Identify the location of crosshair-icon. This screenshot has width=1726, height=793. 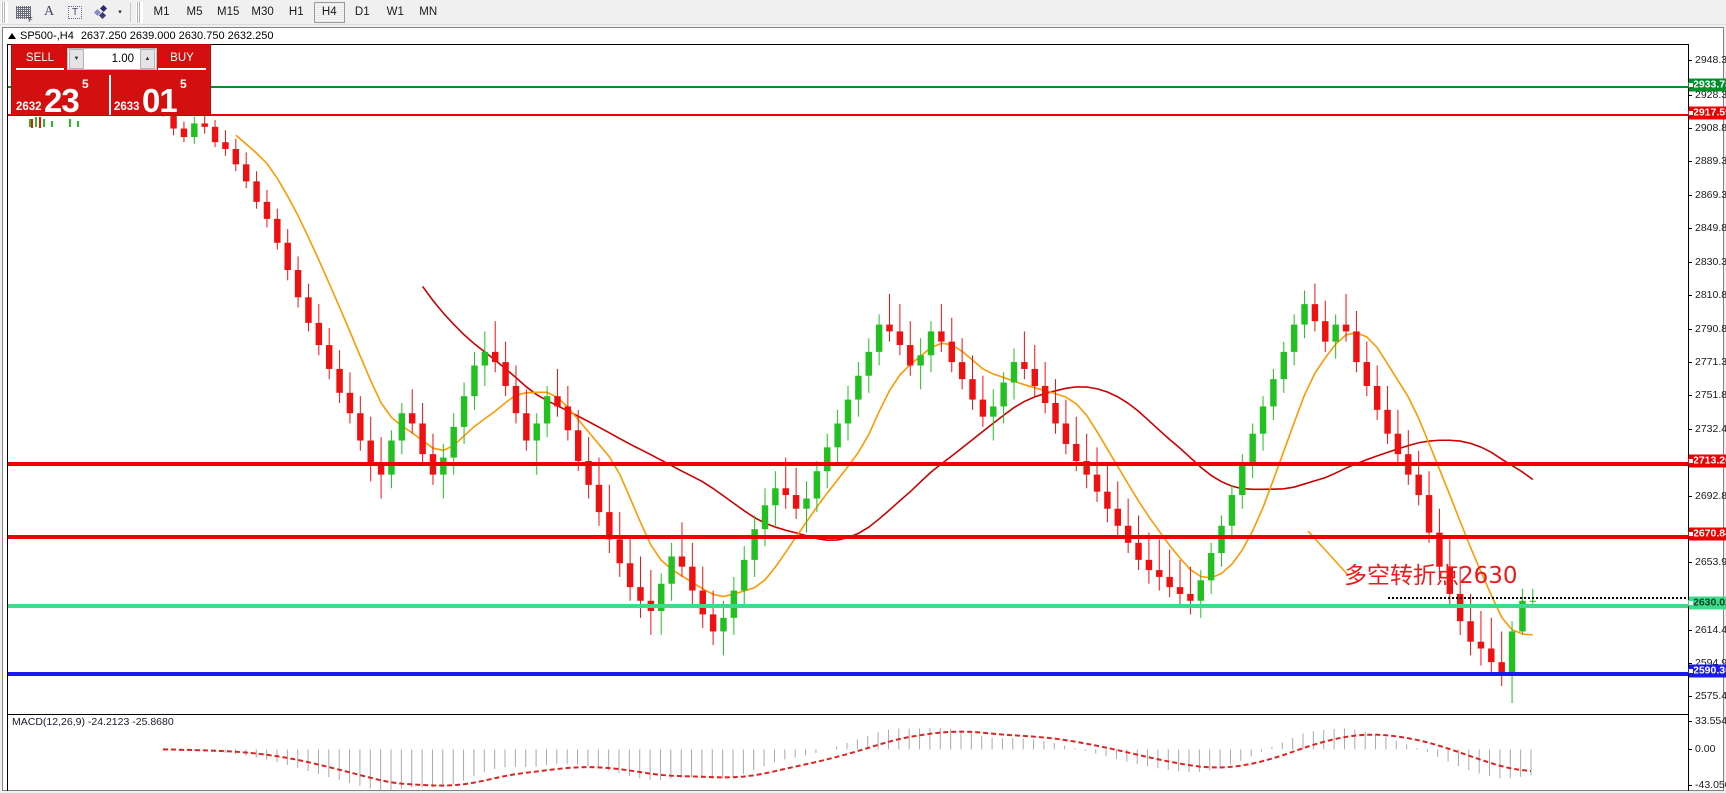
(23, 12).